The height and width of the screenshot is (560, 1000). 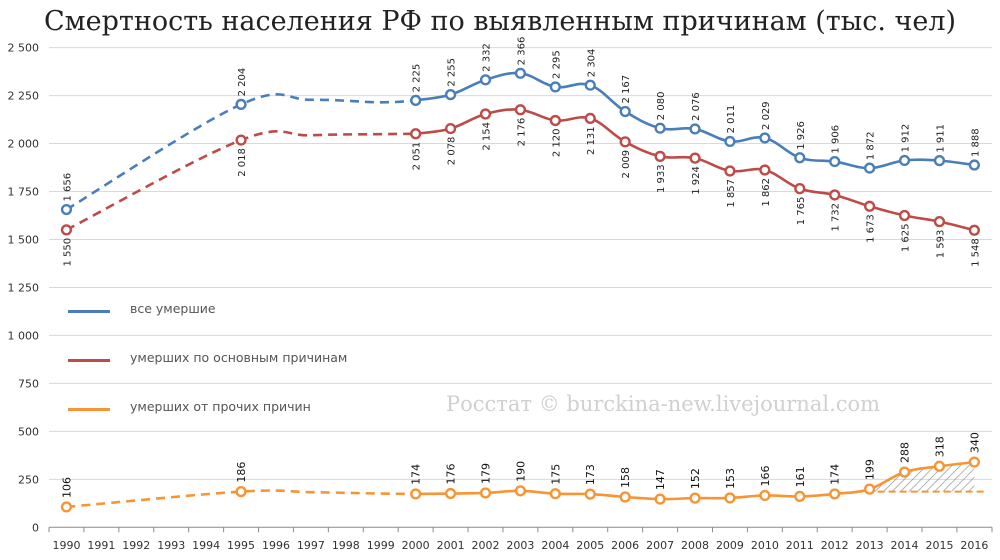 What do you see at coordinates (905, 452) in the screenshot?
I see `data-label: 288` at bounding box center [905, 452].